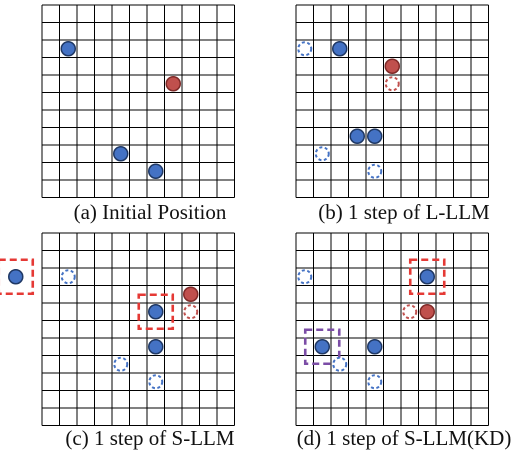 The height and width of the screenshot is (458, 532). What do you see at coordinates (404, 212) in the screenshot?
I see `caption-panel-b: (b) 1 step of L-LLM` at bounding box center [404, 212].